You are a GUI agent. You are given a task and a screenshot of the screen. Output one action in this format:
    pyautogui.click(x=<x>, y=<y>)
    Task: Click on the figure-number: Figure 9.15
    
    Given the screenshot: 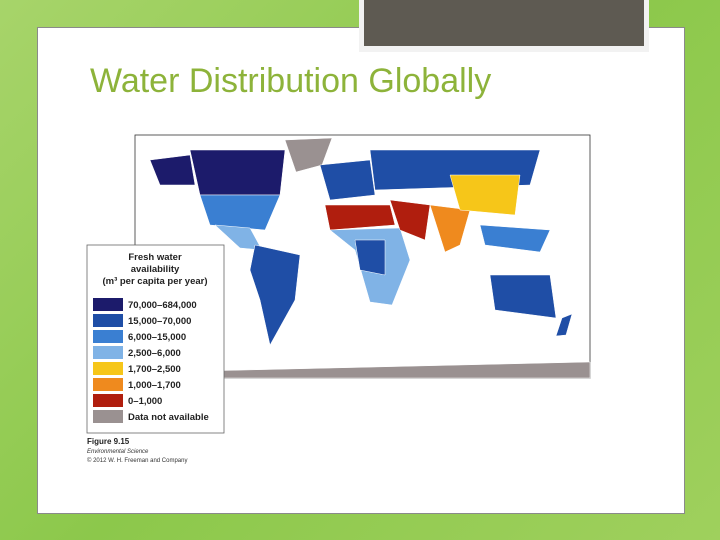 What is the action you would take?
    pyautogui.click(x=108, y=441)
    